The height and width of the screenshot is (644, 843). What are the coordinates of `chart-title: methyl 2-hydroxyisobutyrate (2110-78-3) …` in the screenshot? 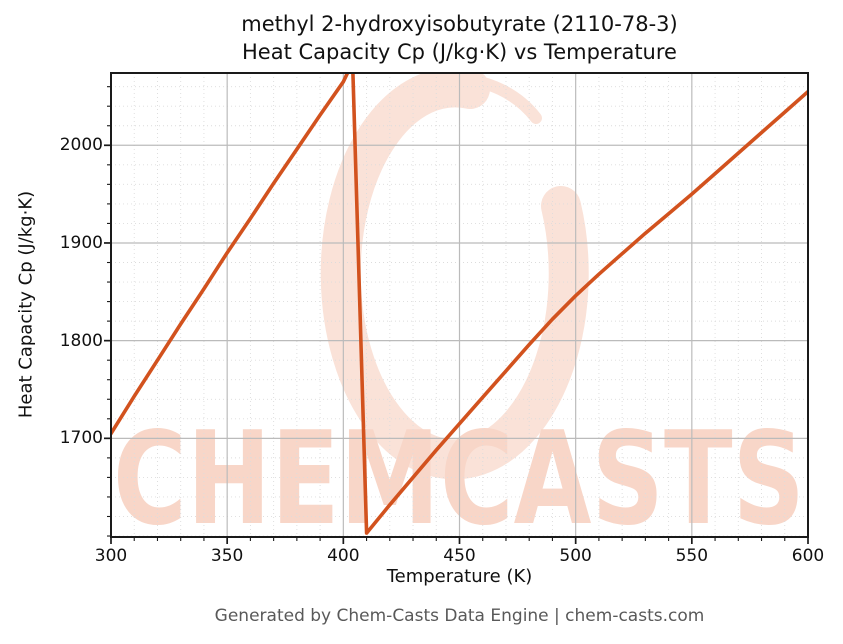 It's located at (459, 38).